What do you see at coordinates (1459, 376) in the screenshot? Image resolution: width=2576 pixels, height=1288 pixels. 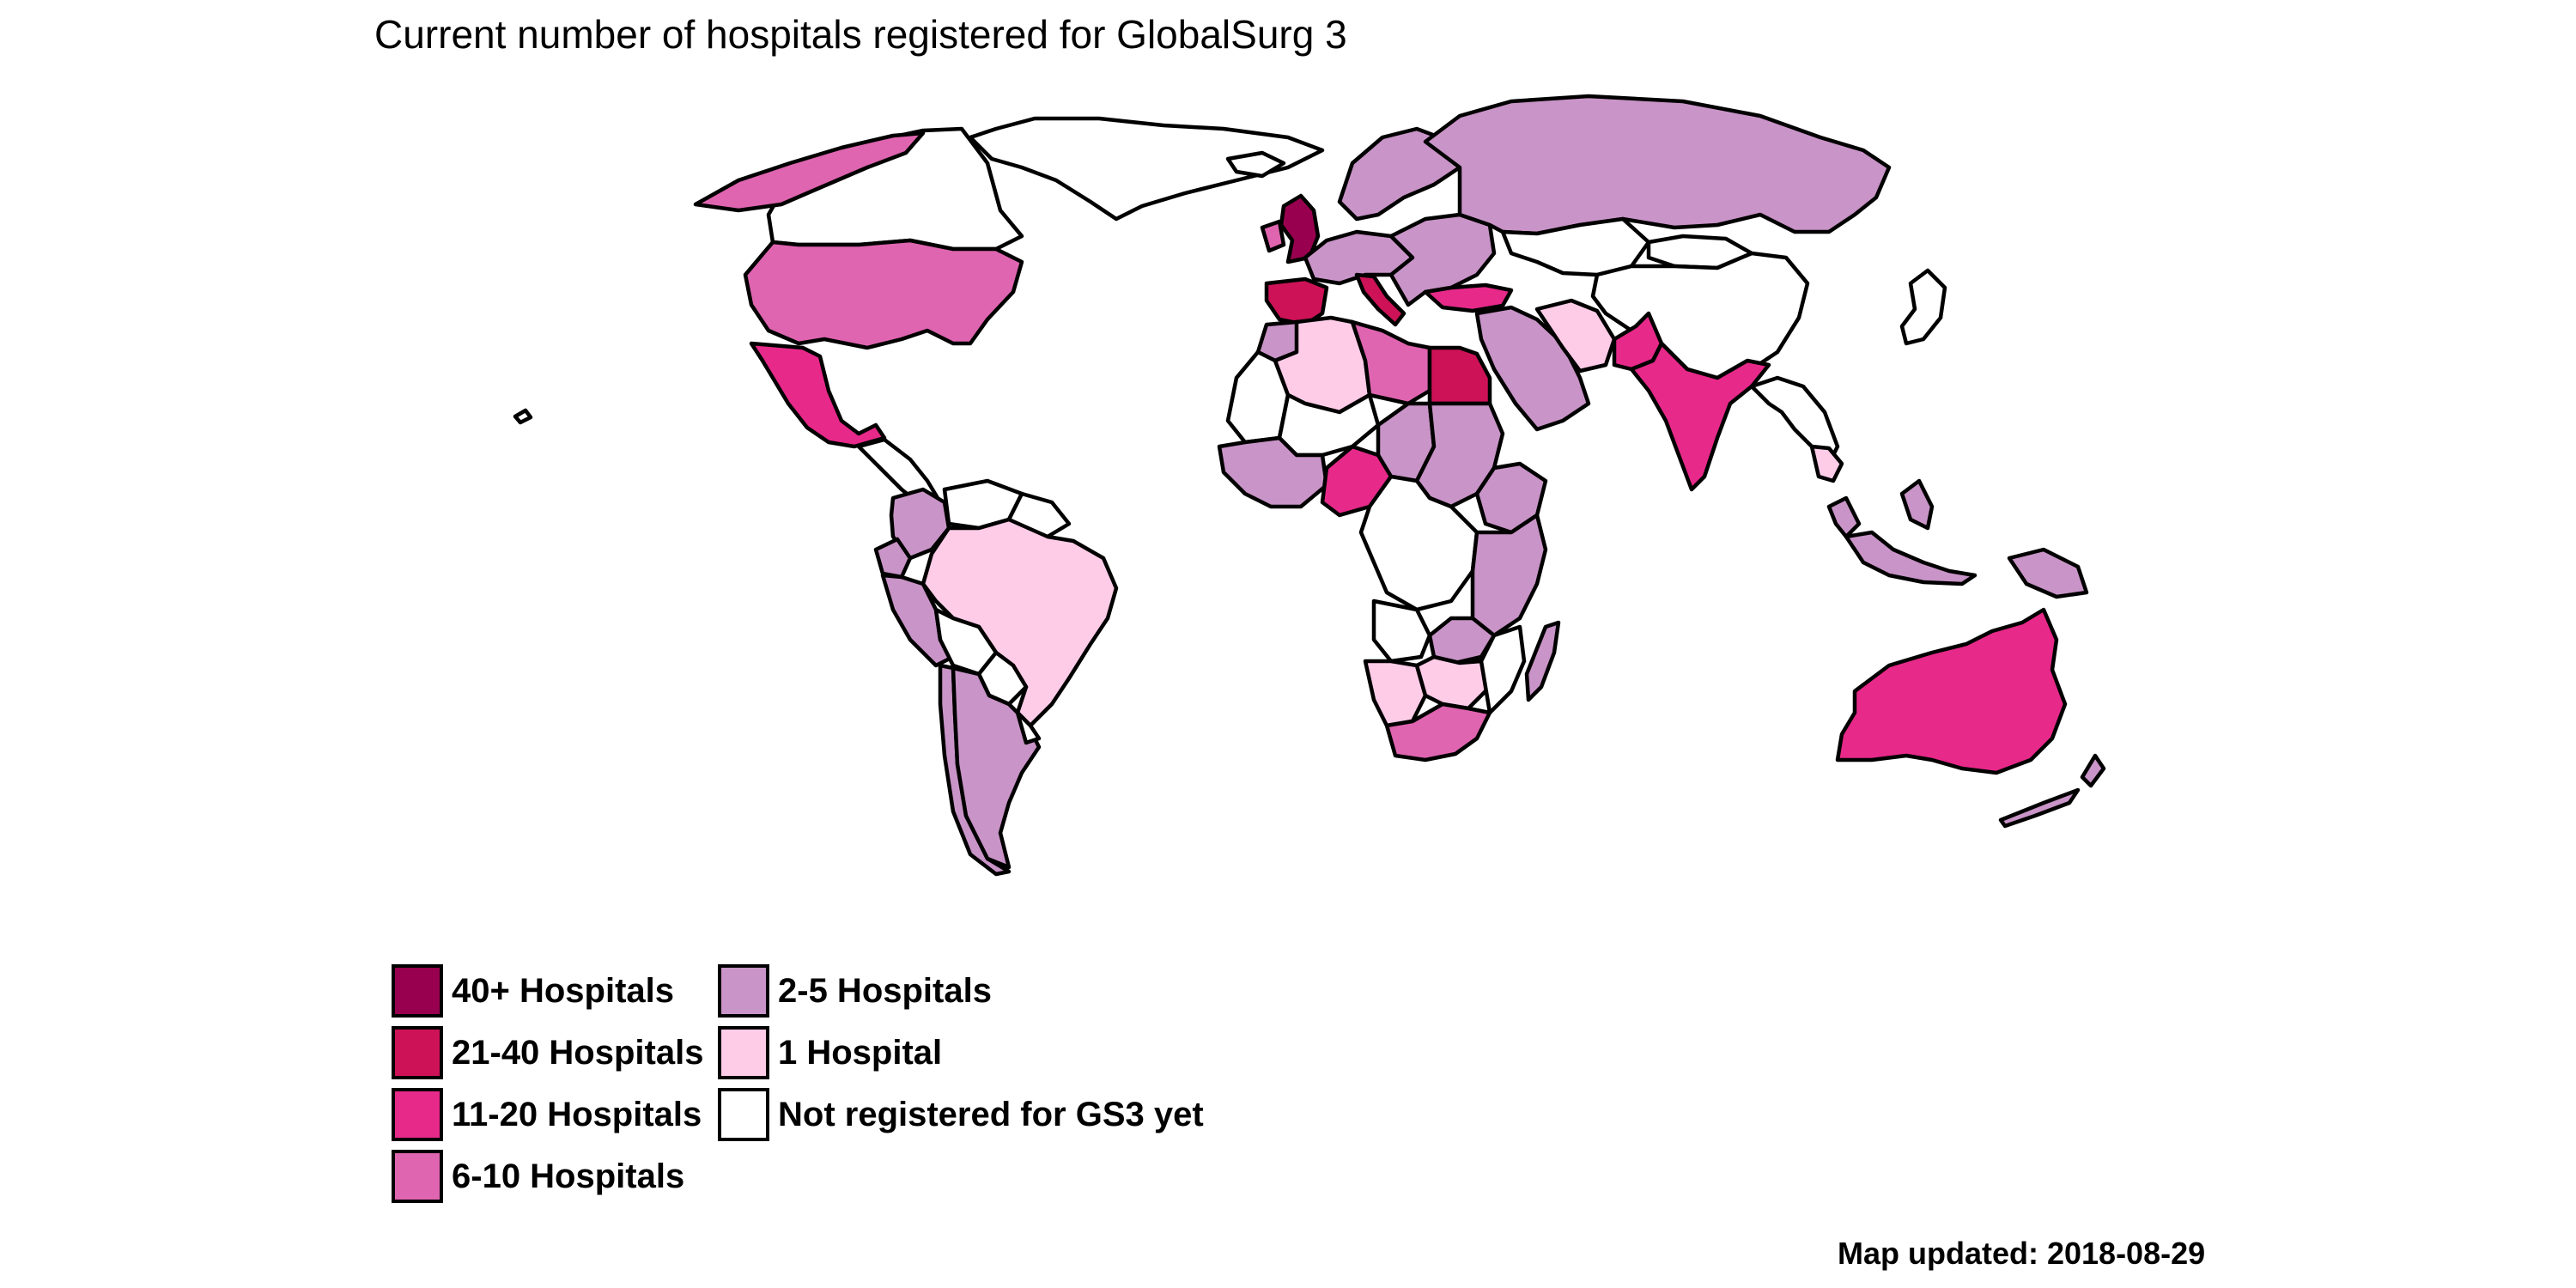 I see `country-egypt` at bounding box center [1459, 376].